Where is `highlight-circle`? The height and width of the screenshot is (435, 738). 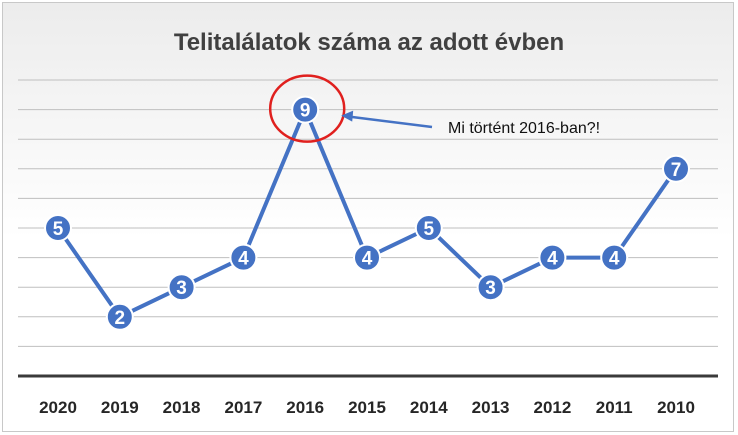
highlight-circle is located at coordinates (307, 108).